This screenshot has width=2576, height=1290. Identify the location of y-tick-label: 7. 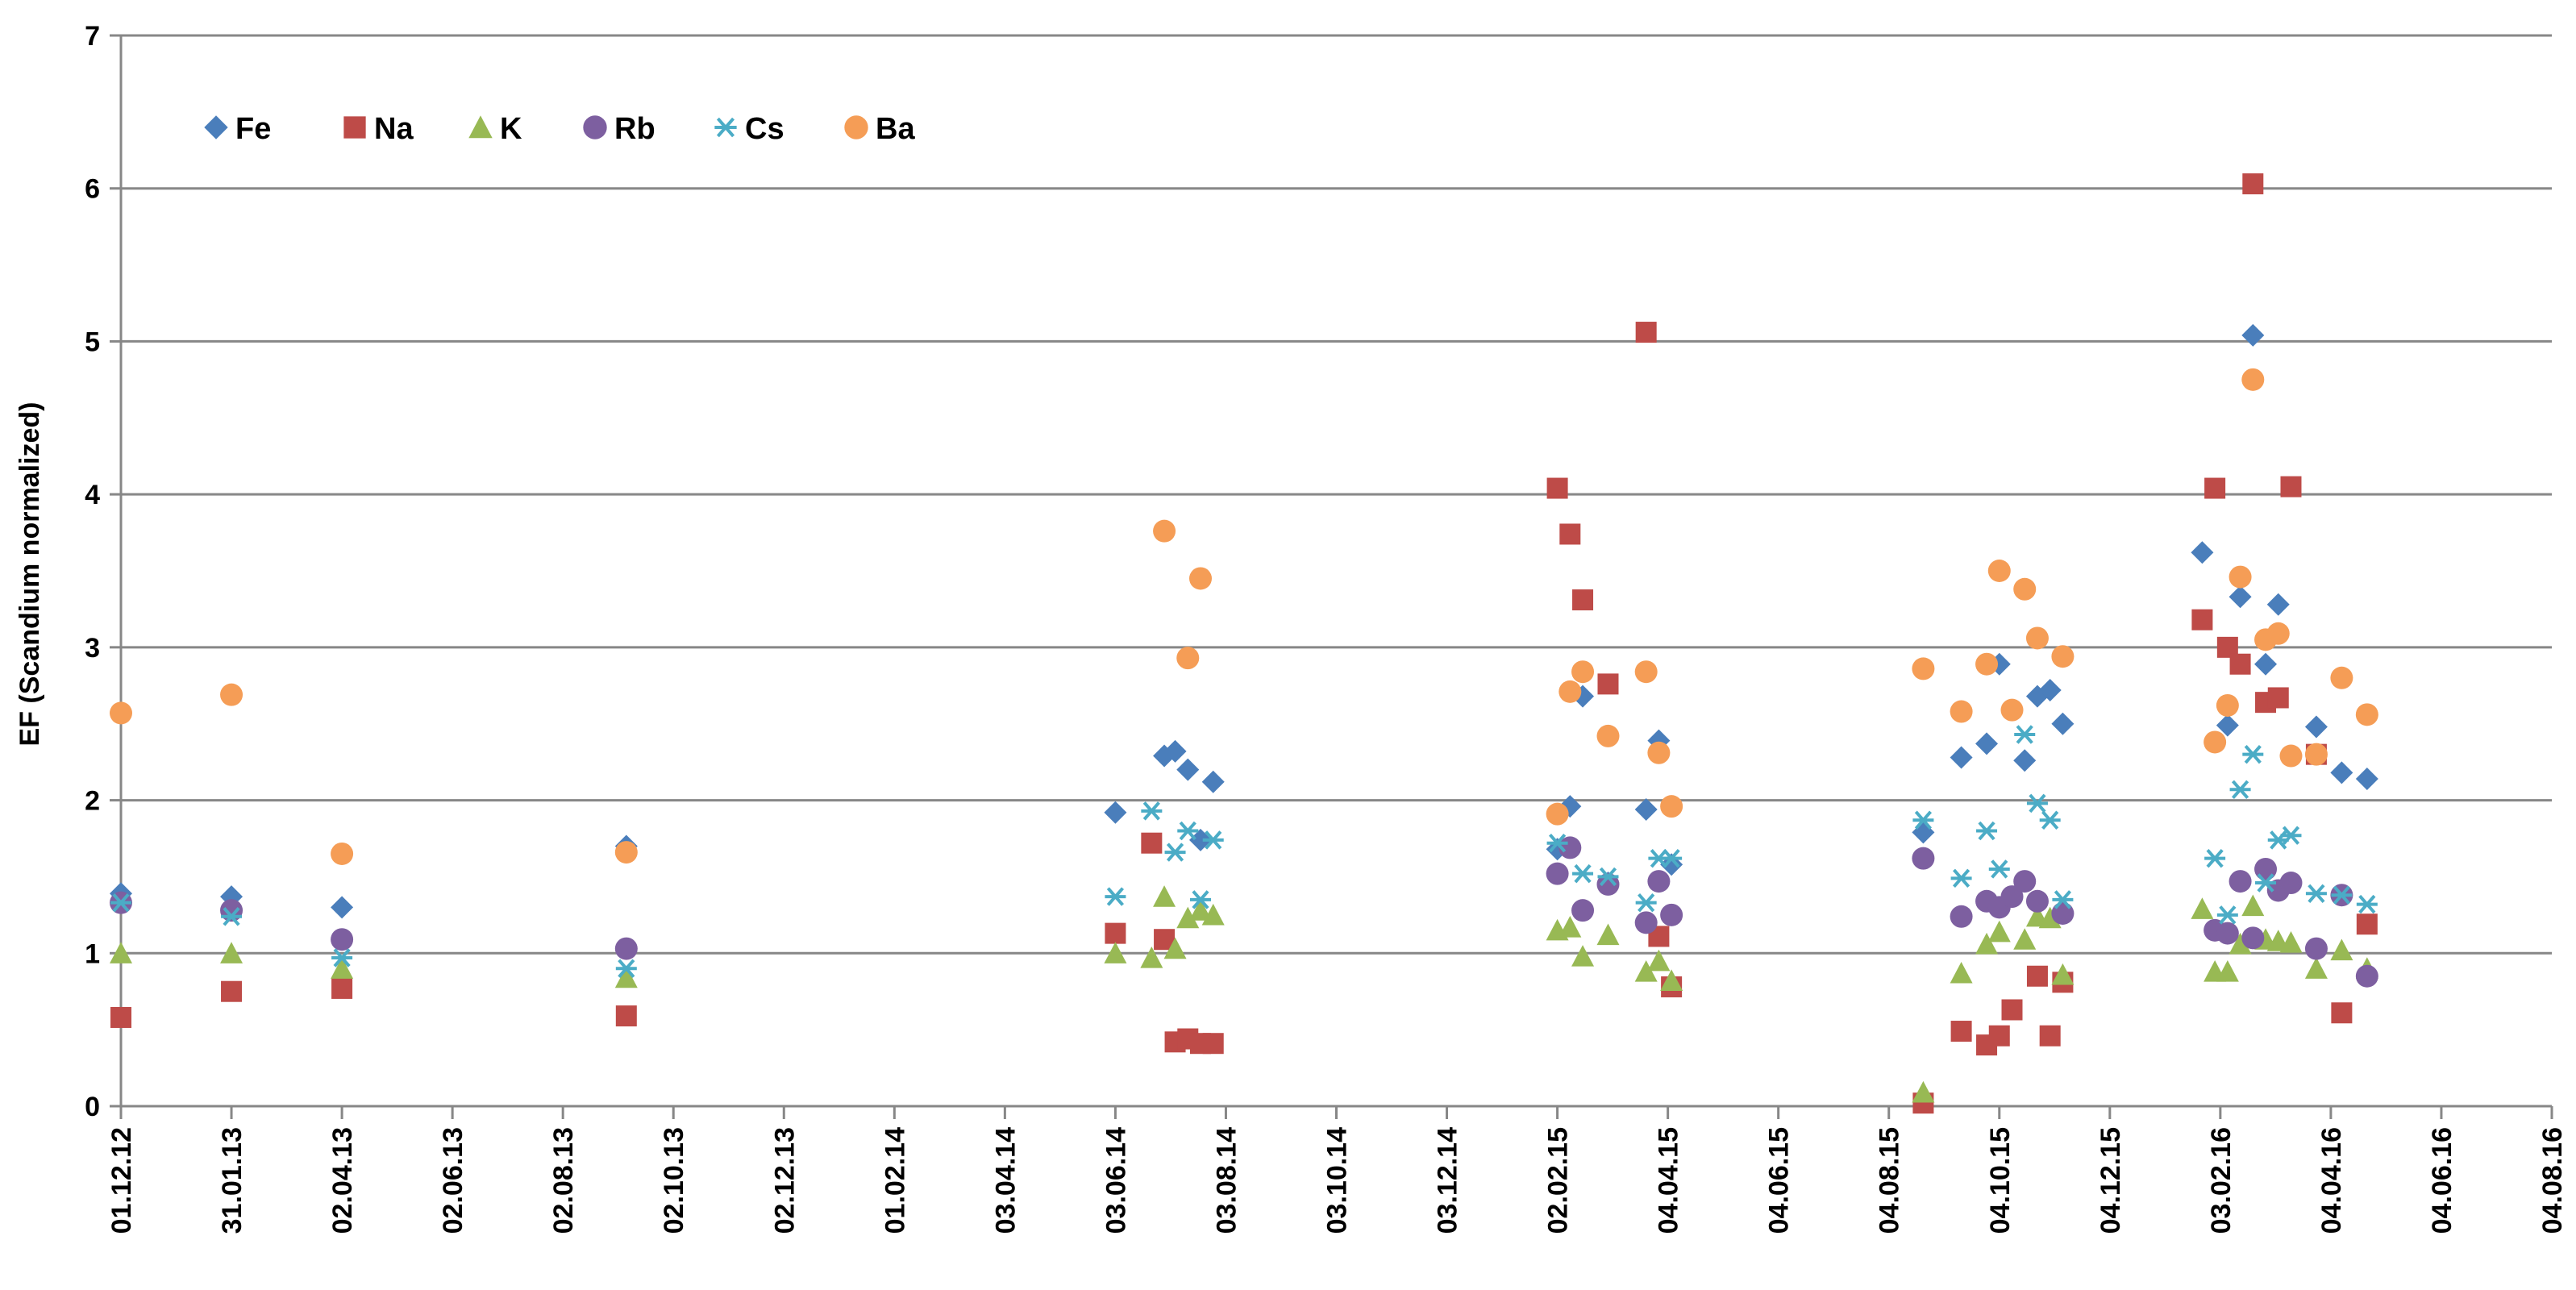
(92, 36).